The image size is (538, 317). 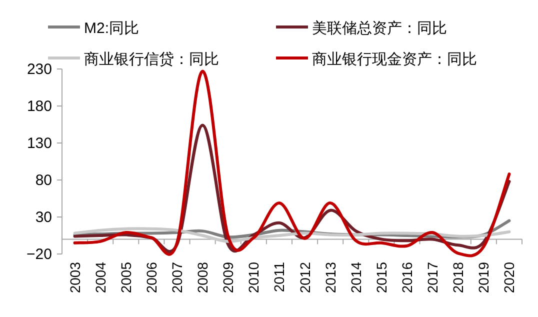 What do you see at coordinates (202, 278) in the screenshot?
I see `x-tick-label: 2008` at bounding box center [202, 278].